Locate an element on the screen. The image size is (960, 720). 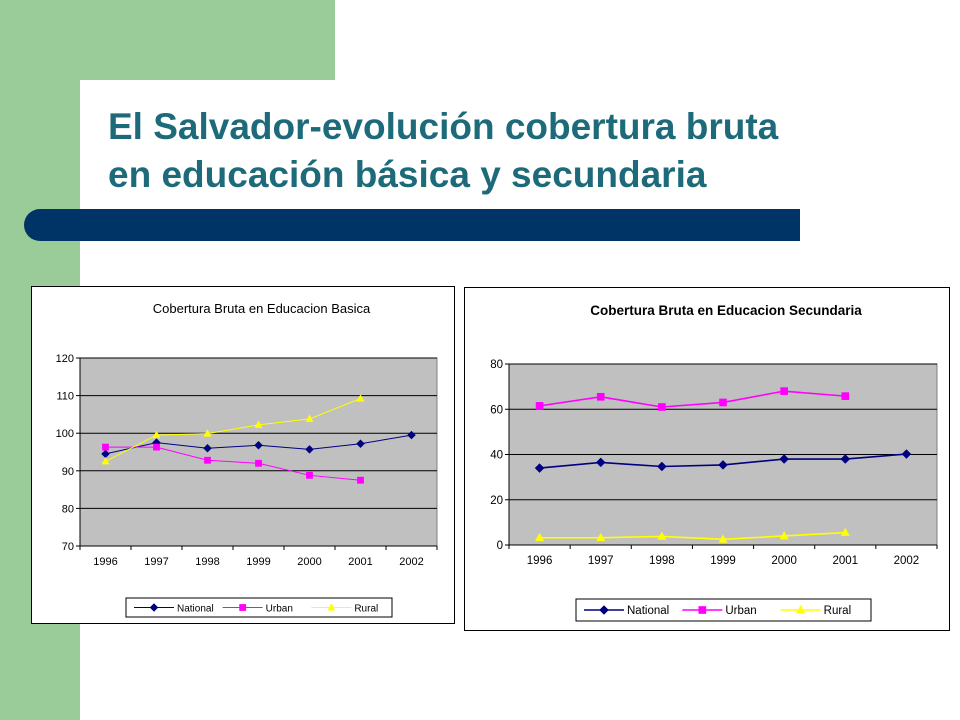
secundaria-legend-label-urban: Urban is located at coordinates (740, 611).